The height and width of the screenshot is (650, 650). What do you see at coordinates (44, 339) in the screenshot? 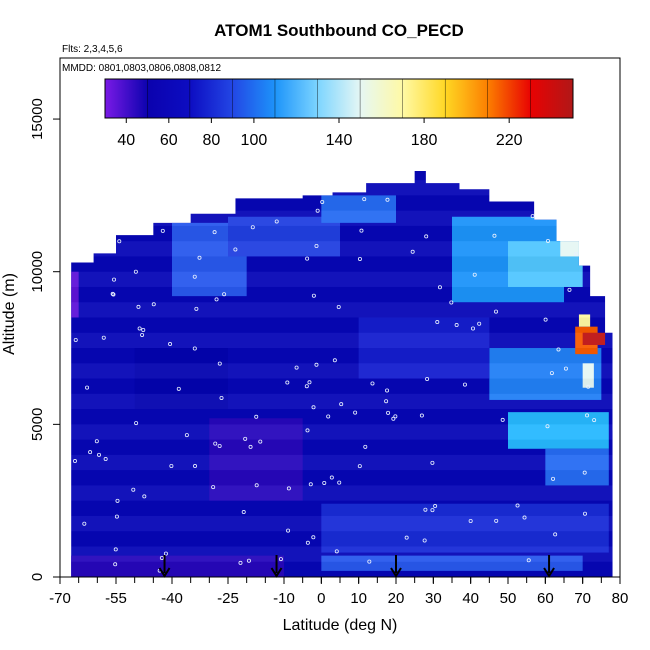
I see `y-axis: 0 5000 10000 15000` at bounding box center [44, 339].